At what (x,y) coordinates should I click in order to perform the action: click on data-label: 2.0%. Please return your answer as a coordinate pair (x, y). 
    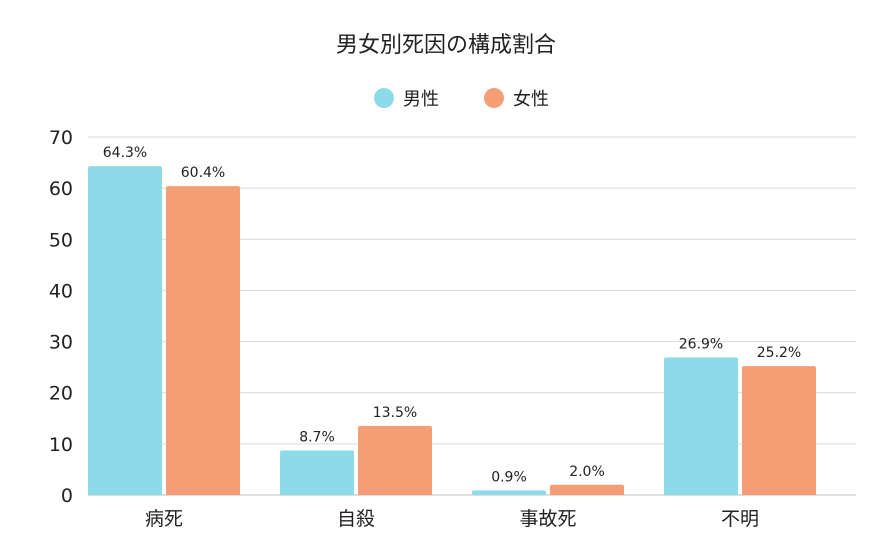
    Looking at the image, I should click on (587, 472).